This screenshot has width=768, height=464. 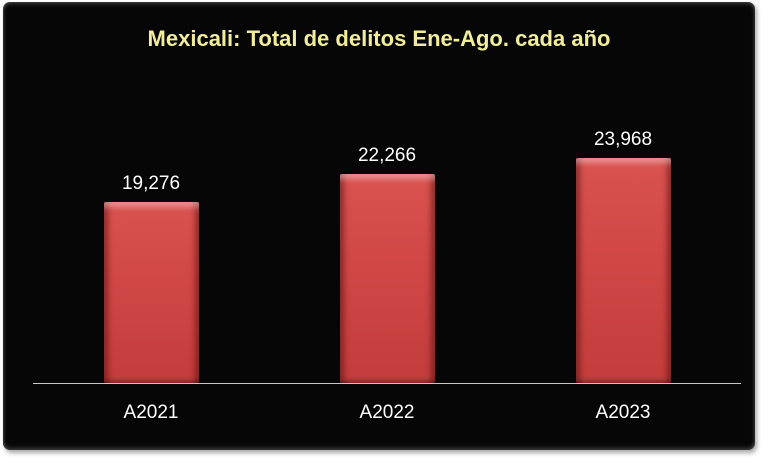 I want to click on bar-value-label-a2022: 22,266, so click(x=387, y=155).